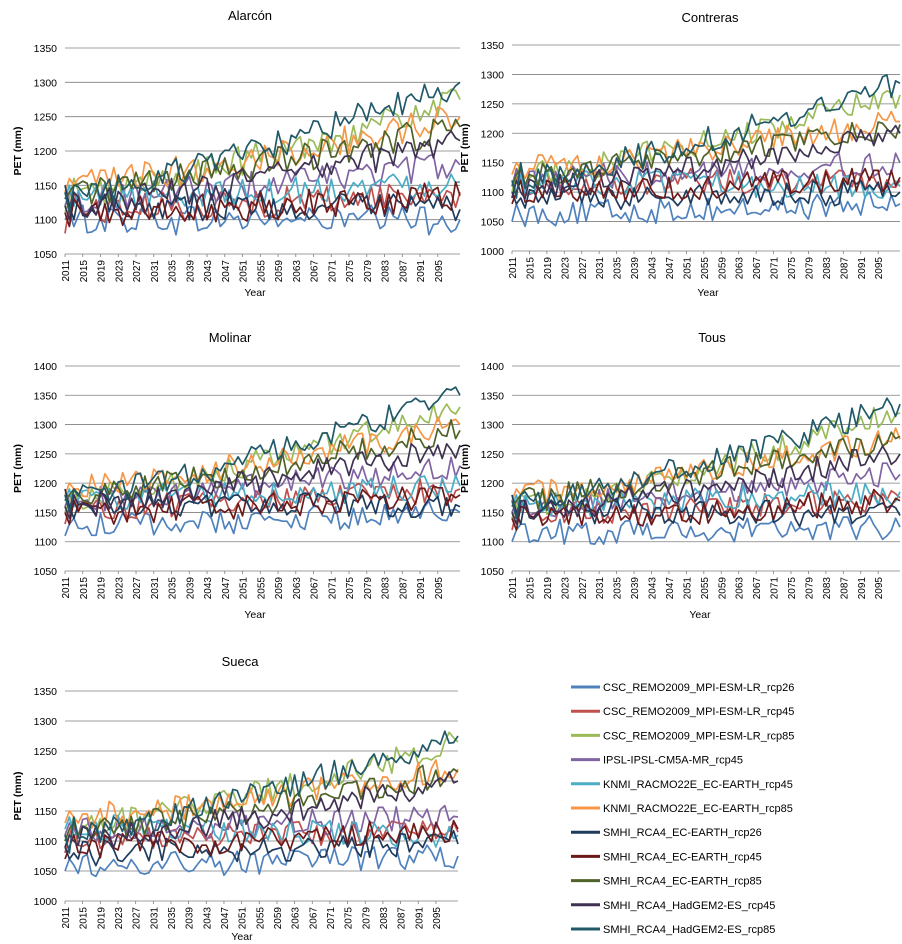  I want to click on legend-item: KNMI_RACMO22E_EC-EARTH_rcp45, so click(682, 785).